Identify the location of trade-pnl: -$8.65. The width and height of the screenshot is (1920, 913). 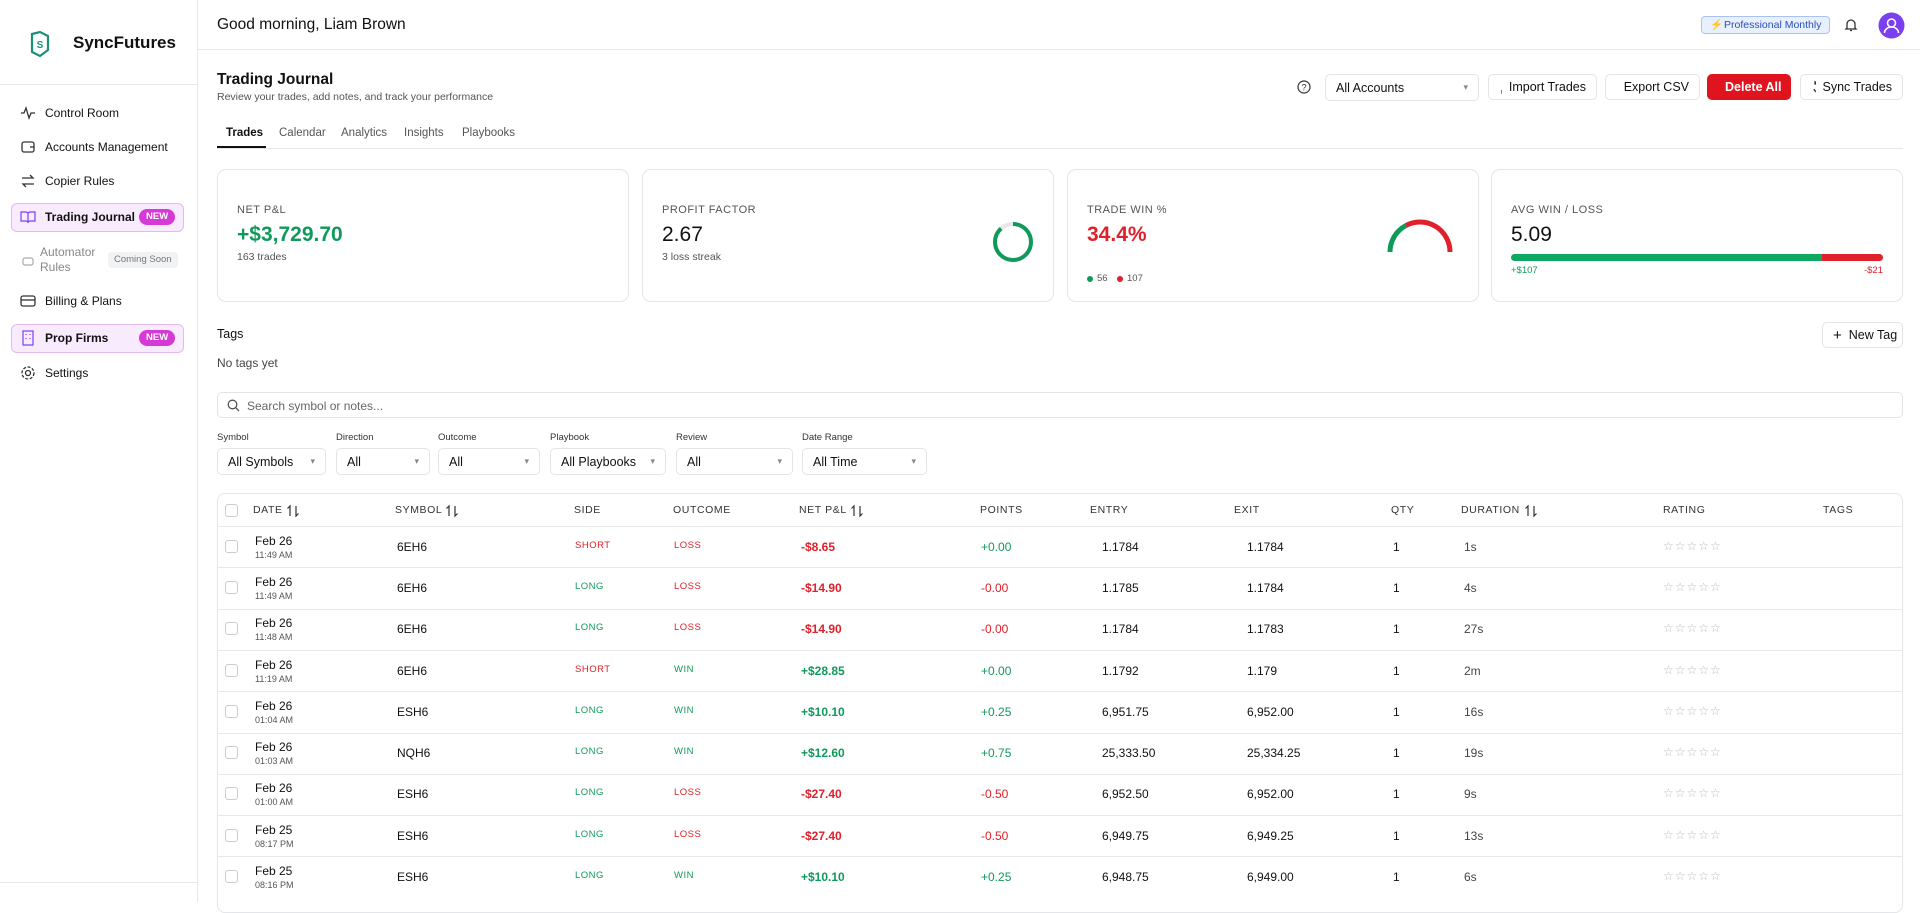
(818, 546).